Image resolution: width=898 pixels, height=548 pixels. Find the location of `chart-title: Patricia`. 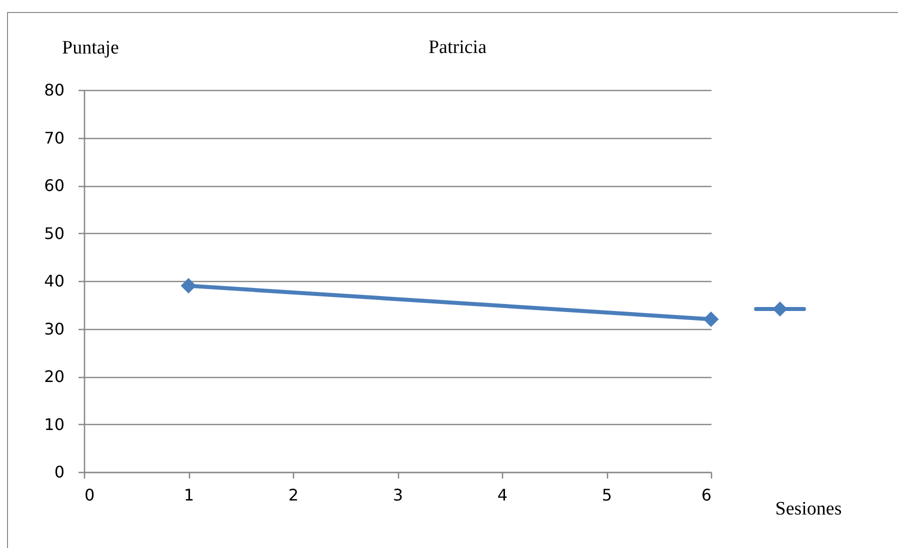

chart-title: Patricia is located at coordinates (458, 47).